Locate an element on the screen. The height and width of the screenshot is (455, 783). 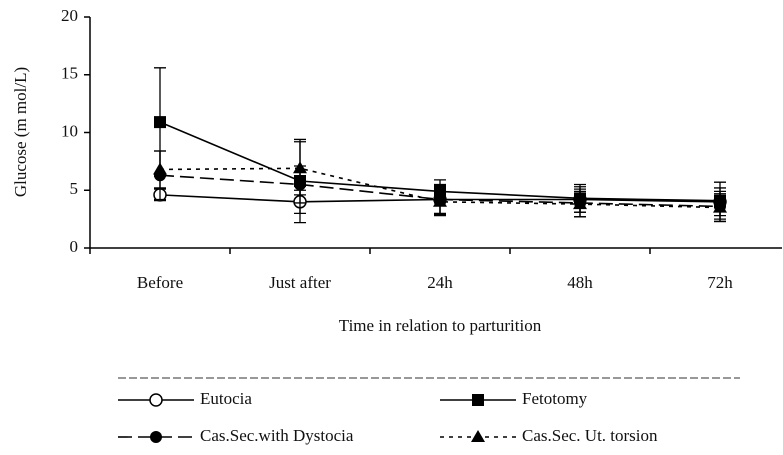
y-axis-label: Glucose (m mol/L) is located at coordinates (20, 132).